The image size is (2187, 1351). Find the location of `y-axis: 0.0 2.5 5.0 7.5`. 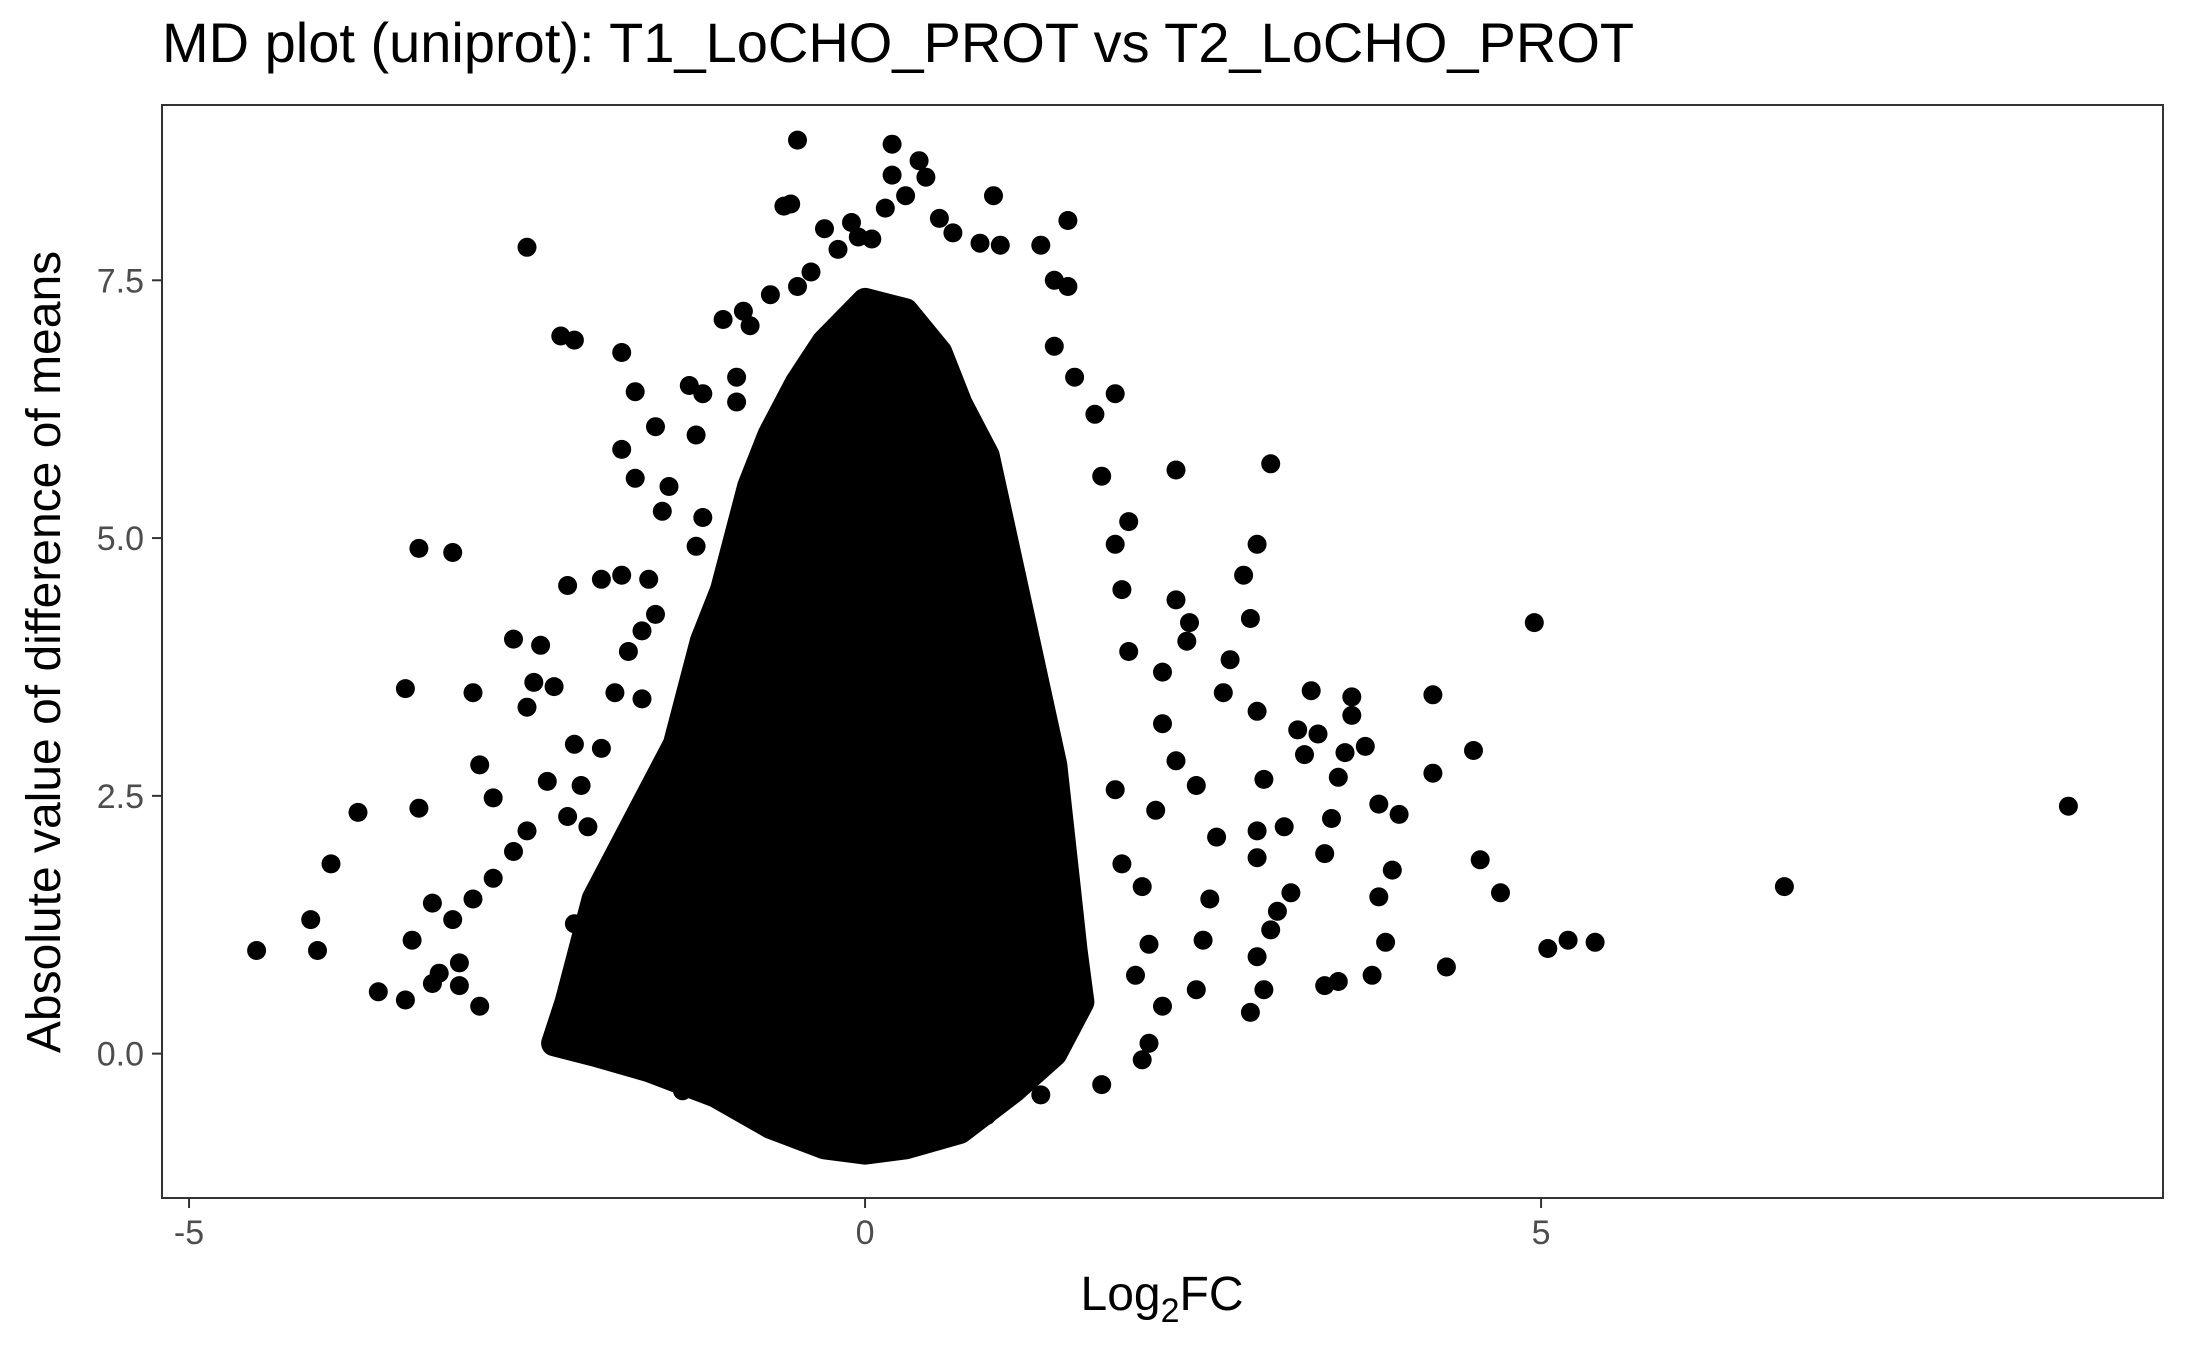

y-axis: 0.0 2.5 5.0 7.5 is located at coordinates (129, 668).